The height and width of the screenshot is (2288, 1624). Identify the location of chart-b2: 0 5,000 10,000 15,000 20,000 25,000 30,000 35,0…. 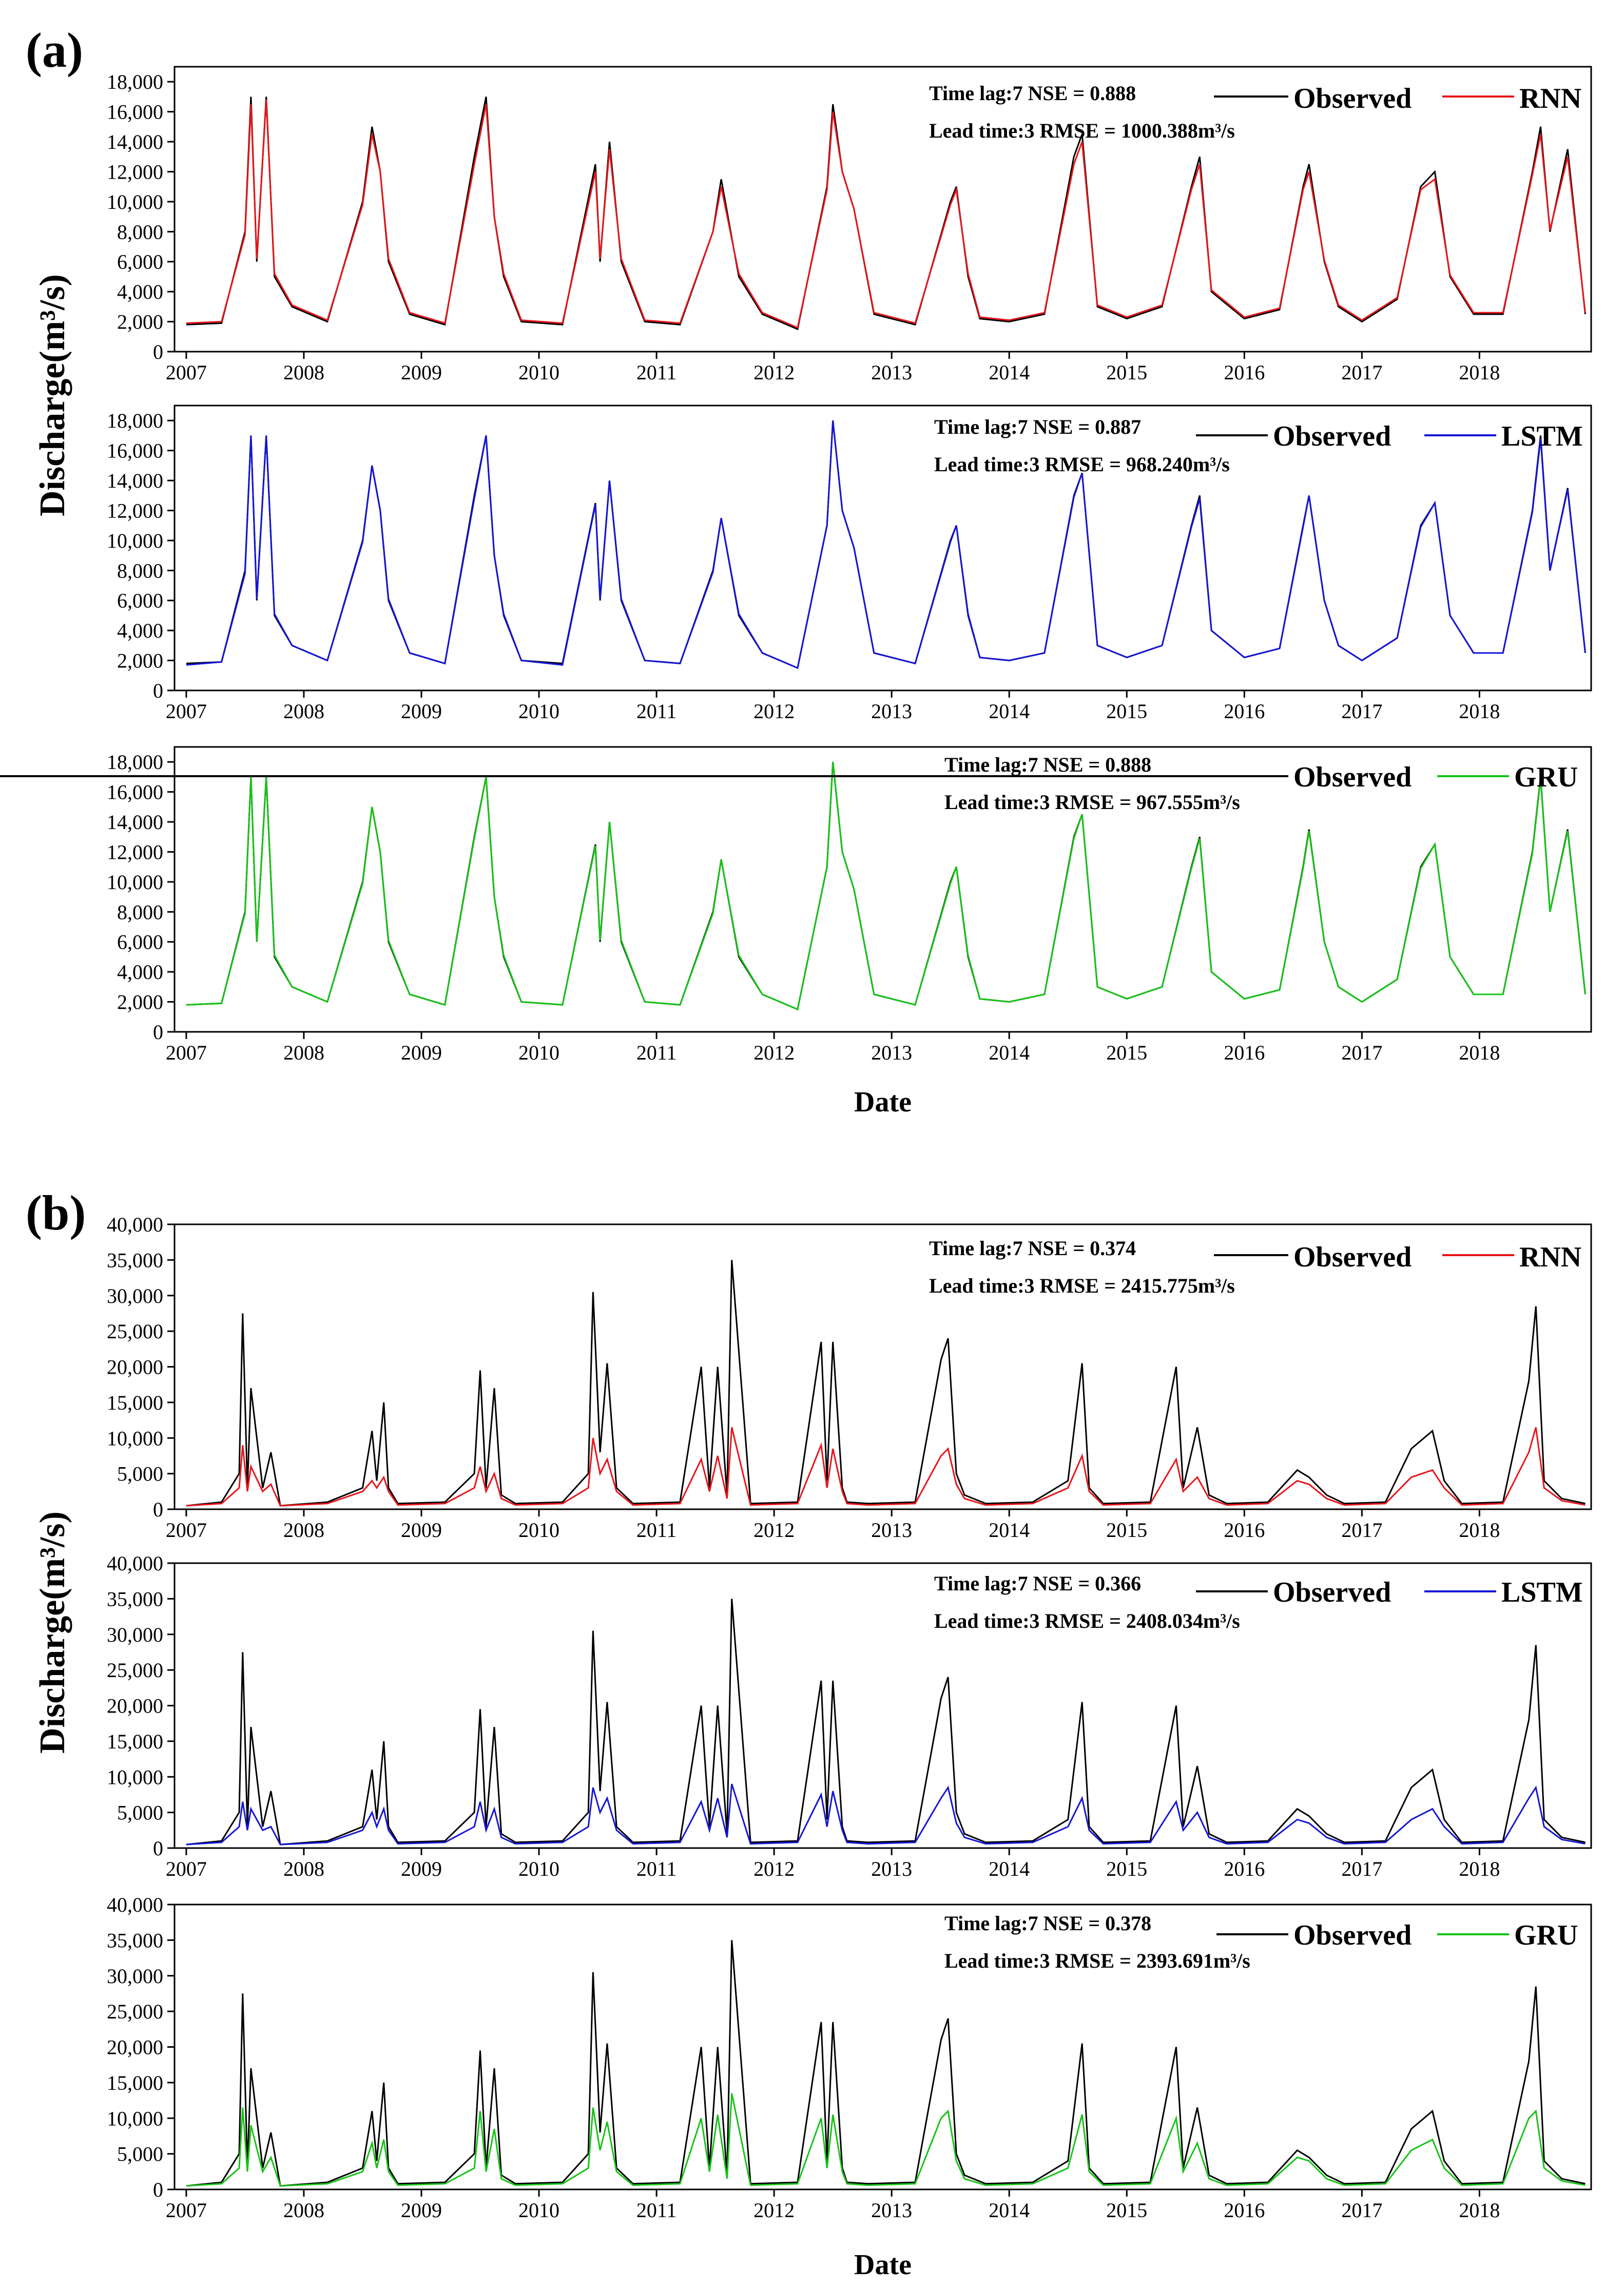
(850, 1716).